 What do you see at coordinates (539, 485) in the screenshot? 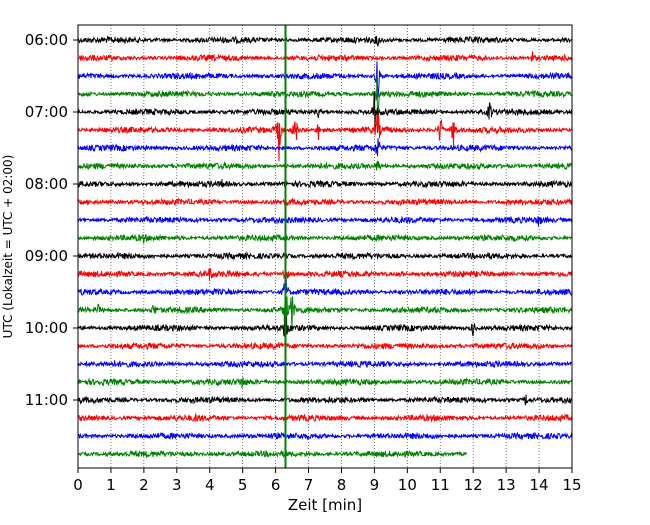
I see `x-tick-label: 14` at bounding box center [539, 485].